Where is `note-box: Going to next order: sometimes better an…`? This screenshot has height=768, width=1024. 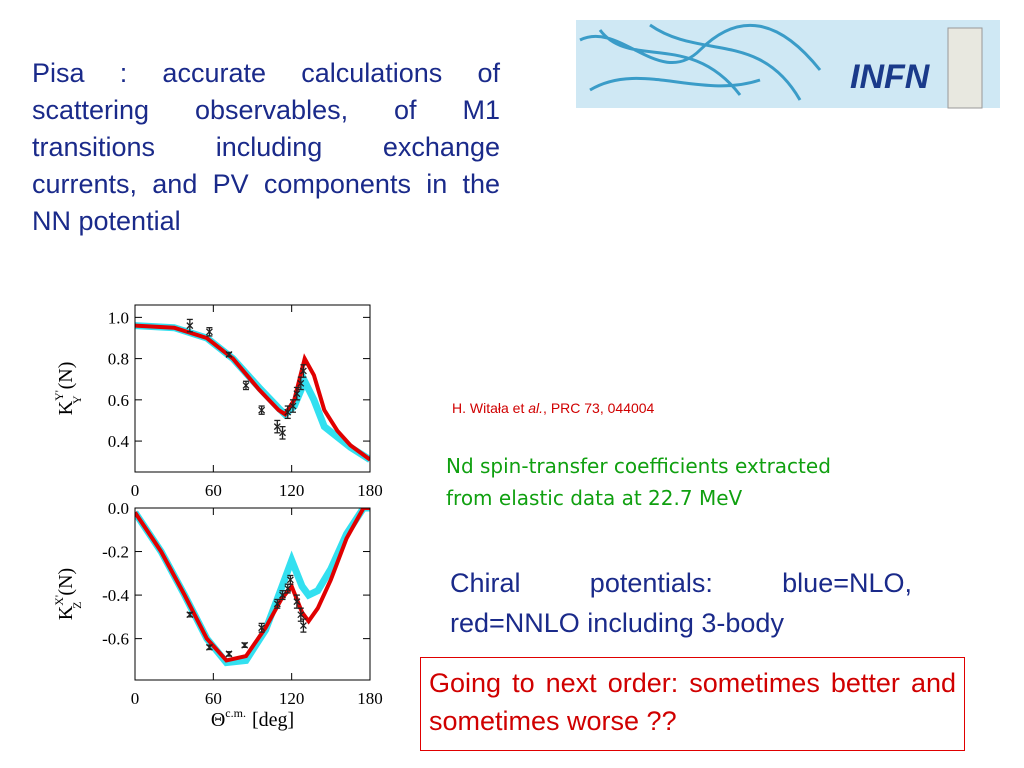 note-box: Going to next order: sometimes better an… is located at coordinates (692, 704).